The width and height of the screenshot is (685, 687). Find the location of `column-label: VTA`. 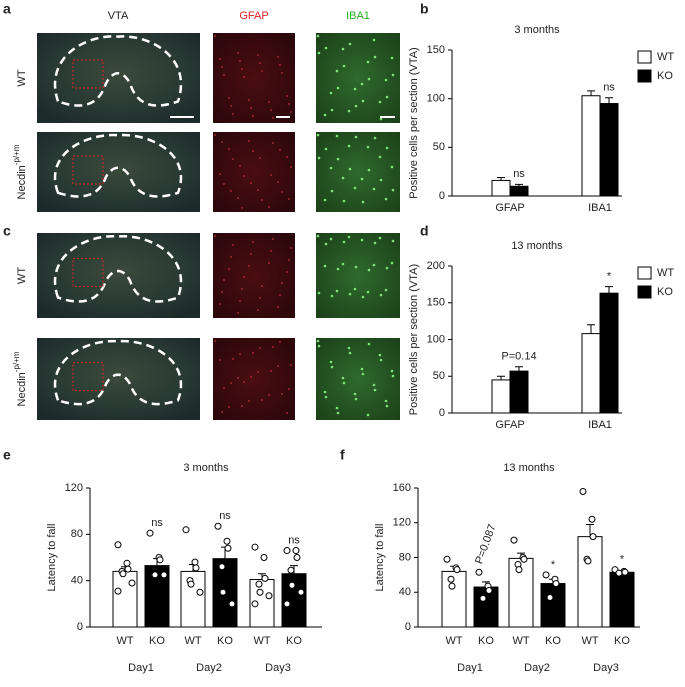

column-label: VTA is located at coordinates (118, 16).